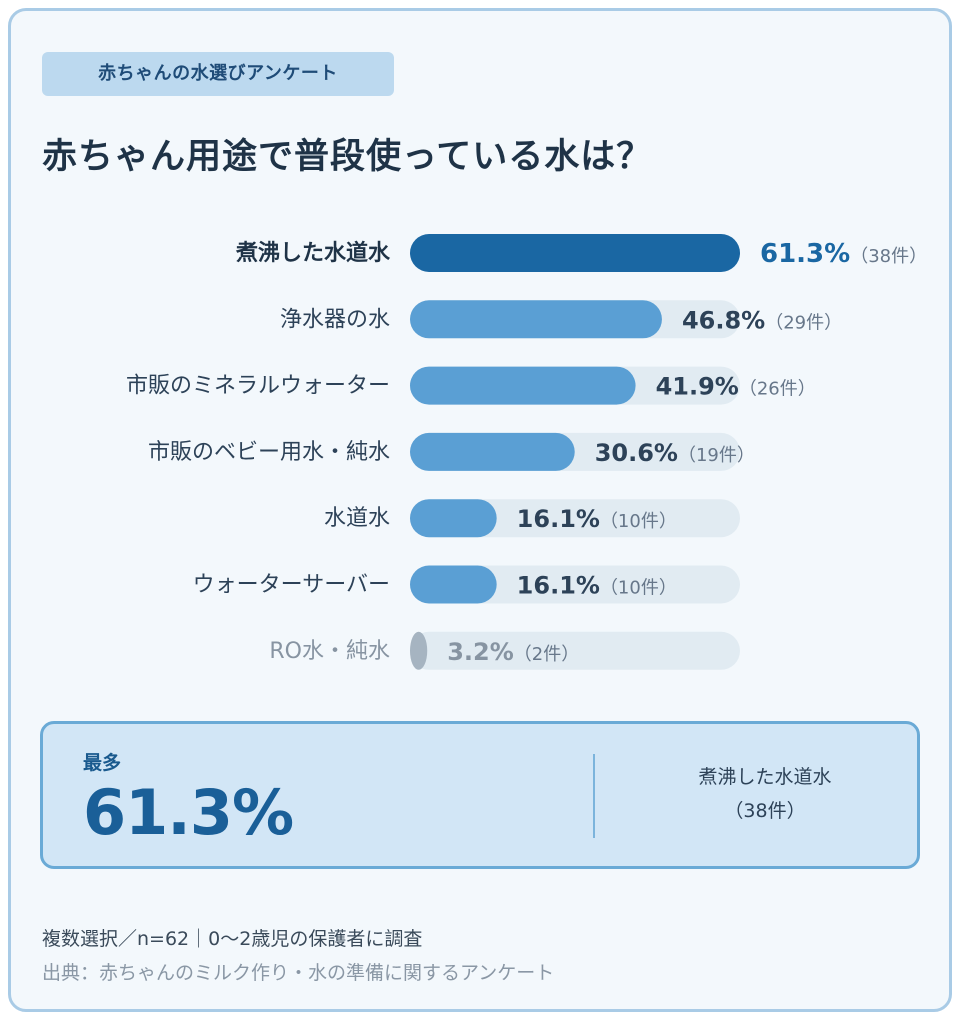  What do you see at coordinates (357, 518) in the screenshot?
I see `category-label: 水道水` at bounding box center [357, 518].